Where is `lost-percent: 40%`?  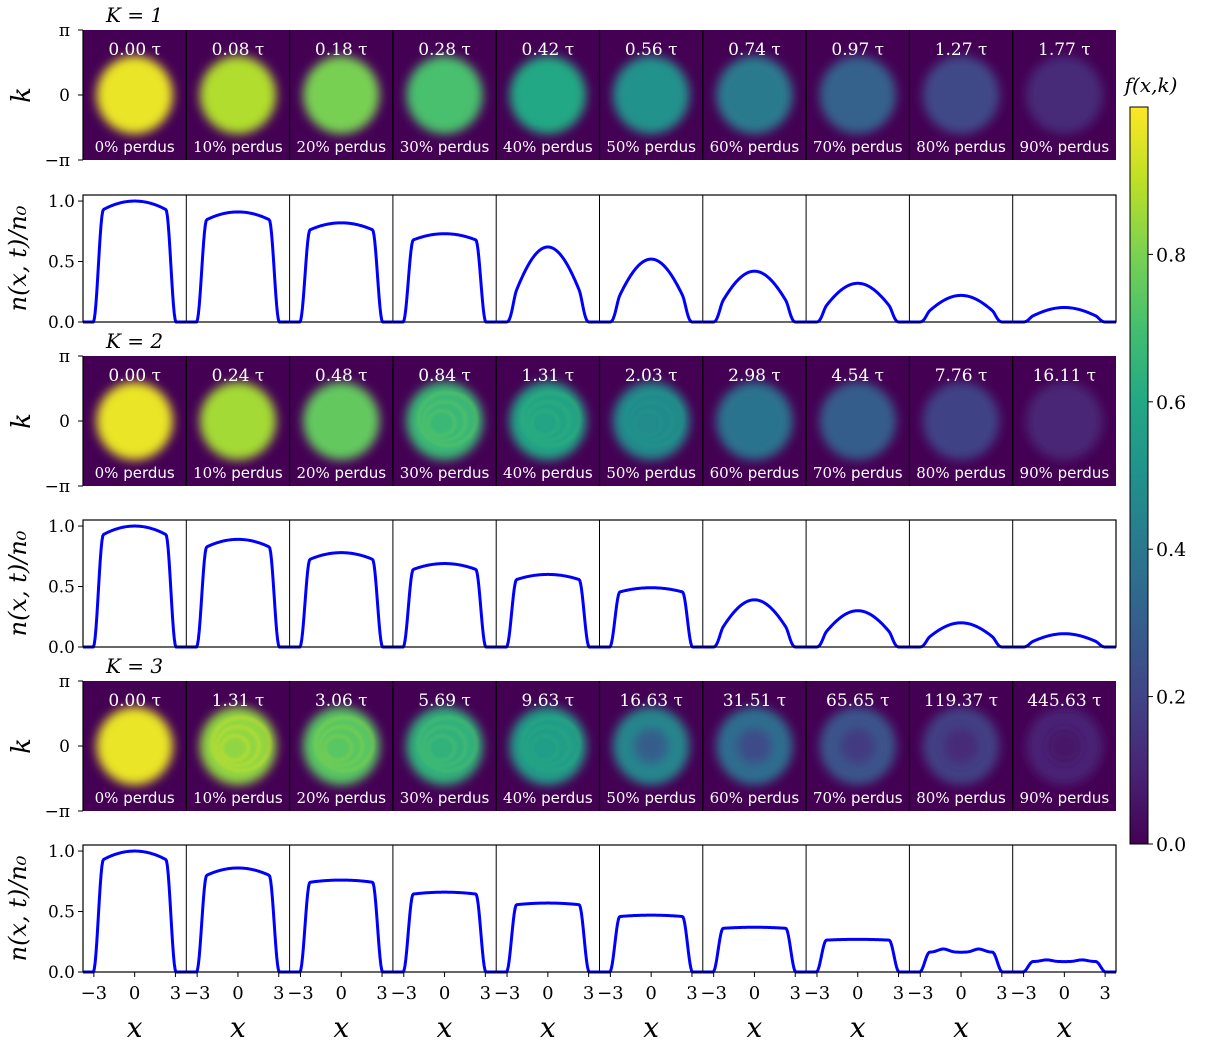 lost-percent: 40% is located at coordinates (522, 473).